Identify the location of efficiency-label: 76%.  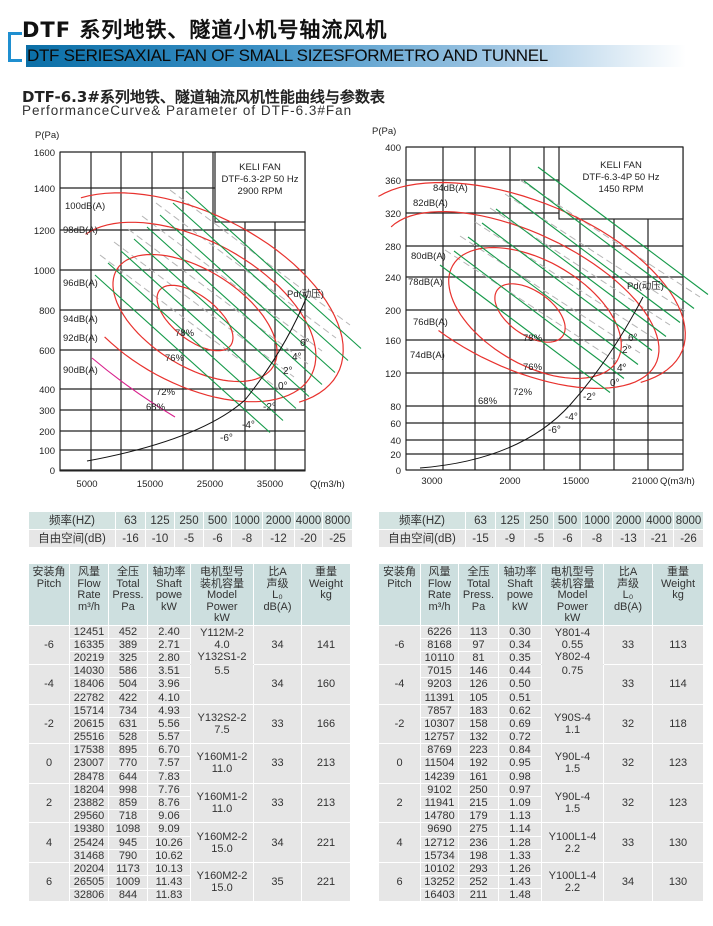
(175, 358).